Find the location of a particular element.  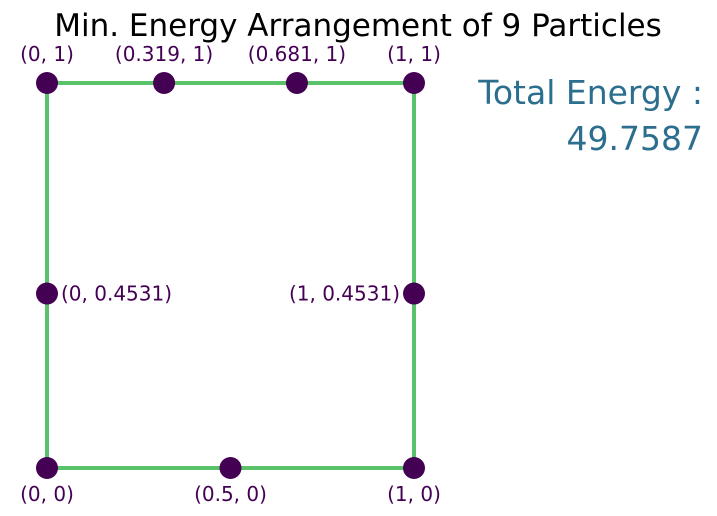

chart-title: Min. Energy Arrangement of 9 Particles is located at coordinates (358, 26).